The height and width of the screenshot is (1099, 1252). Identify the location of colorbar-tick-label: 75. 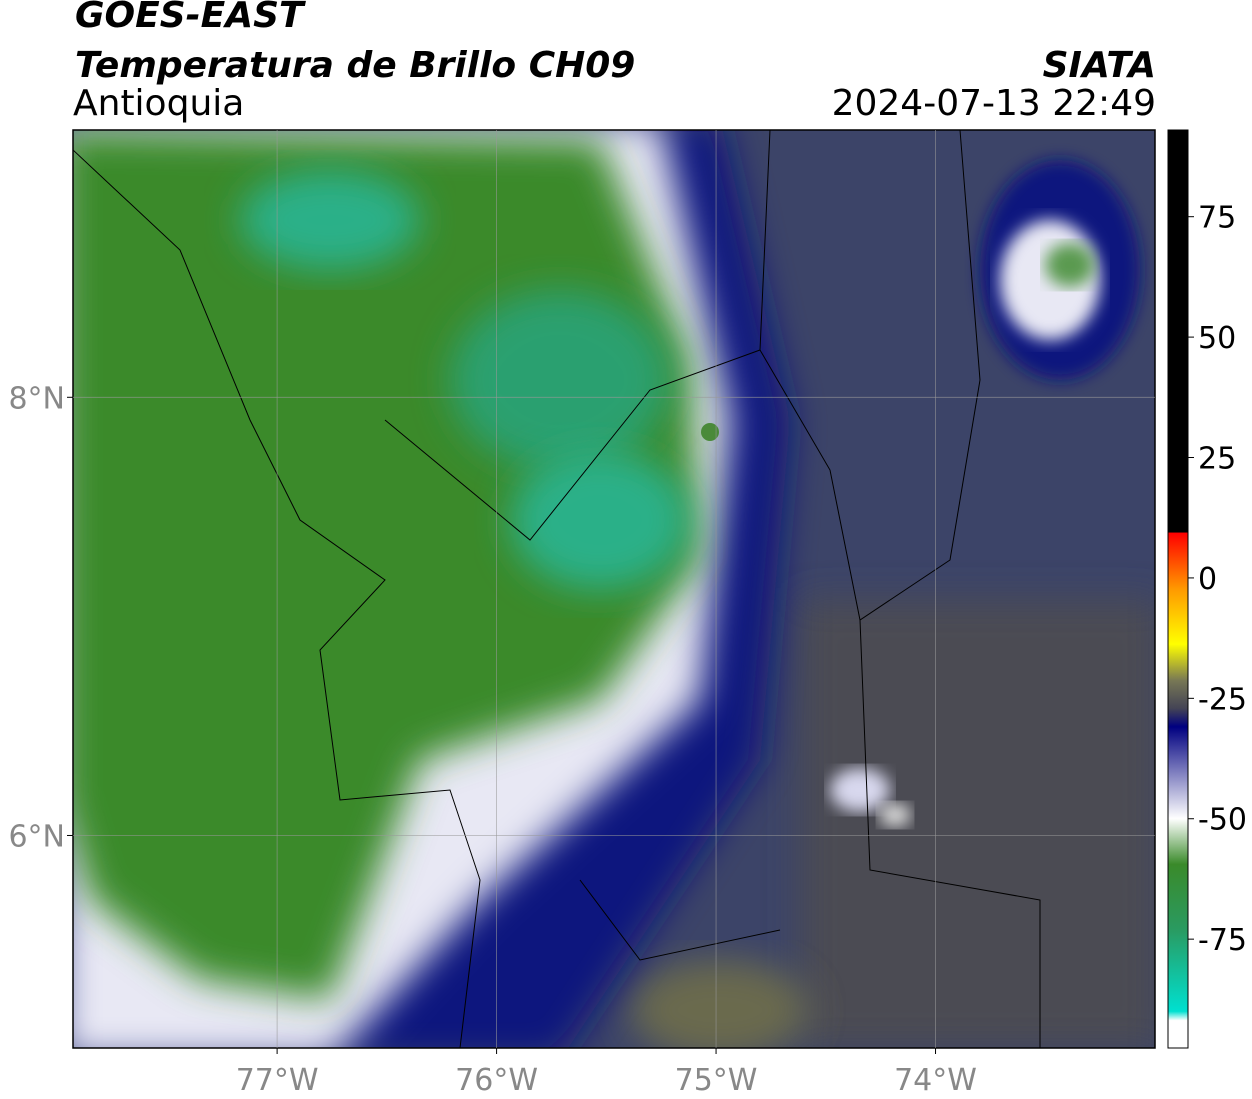
(1217, 218).